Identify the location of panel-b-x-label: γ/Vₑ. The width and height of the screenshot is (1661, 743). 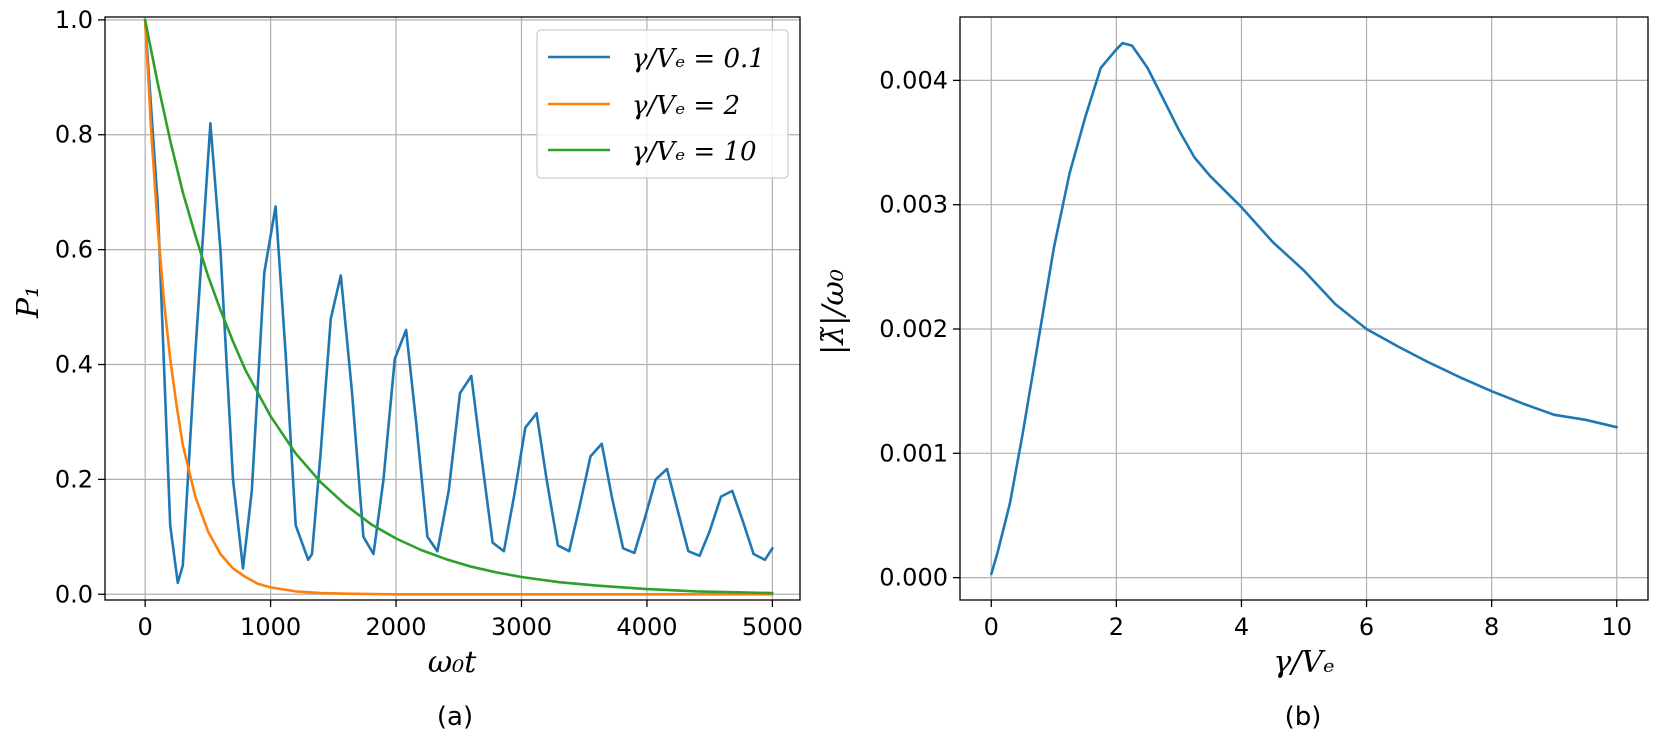
(1303, 662).